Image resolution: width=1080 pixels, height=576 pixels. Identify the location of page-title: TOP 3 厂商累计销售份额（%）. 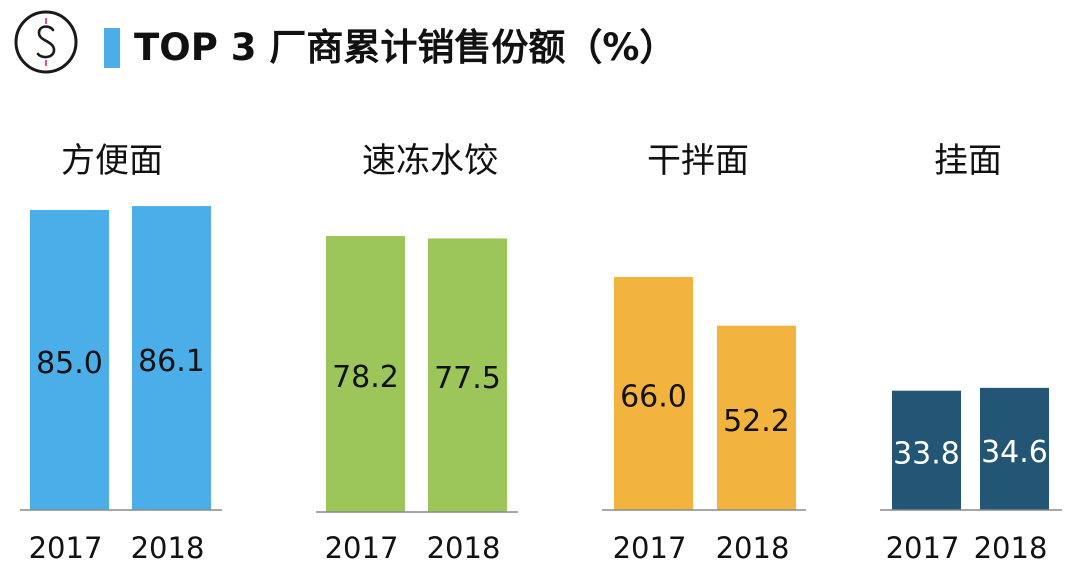
(405, 47).